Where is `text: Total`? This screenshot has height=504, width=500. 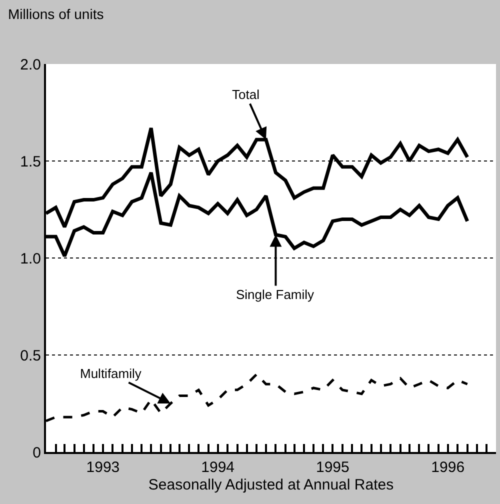 text: Total is located at coordinates (246, 94).